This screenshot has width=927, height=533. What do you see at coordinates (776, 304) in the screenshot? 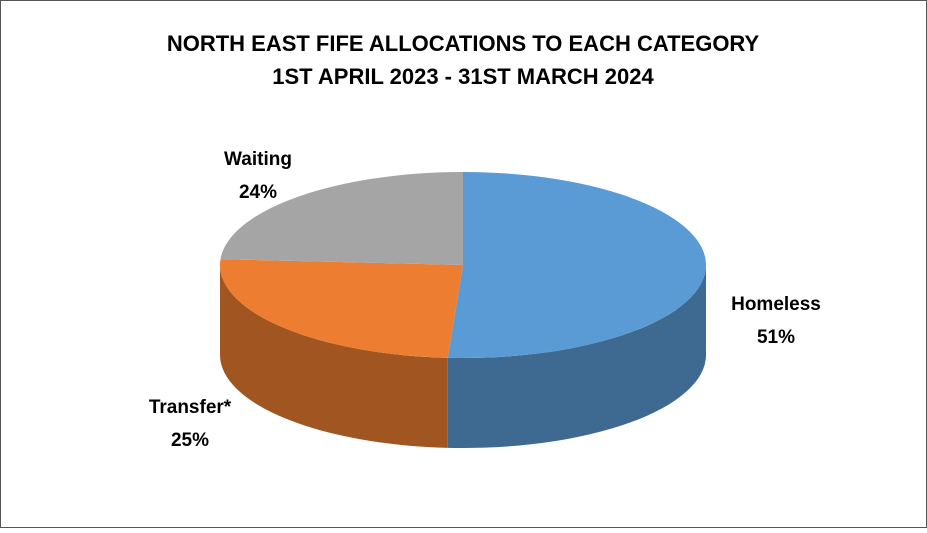
I see `slice-label: Homeless` at bounding box center [776, 304].